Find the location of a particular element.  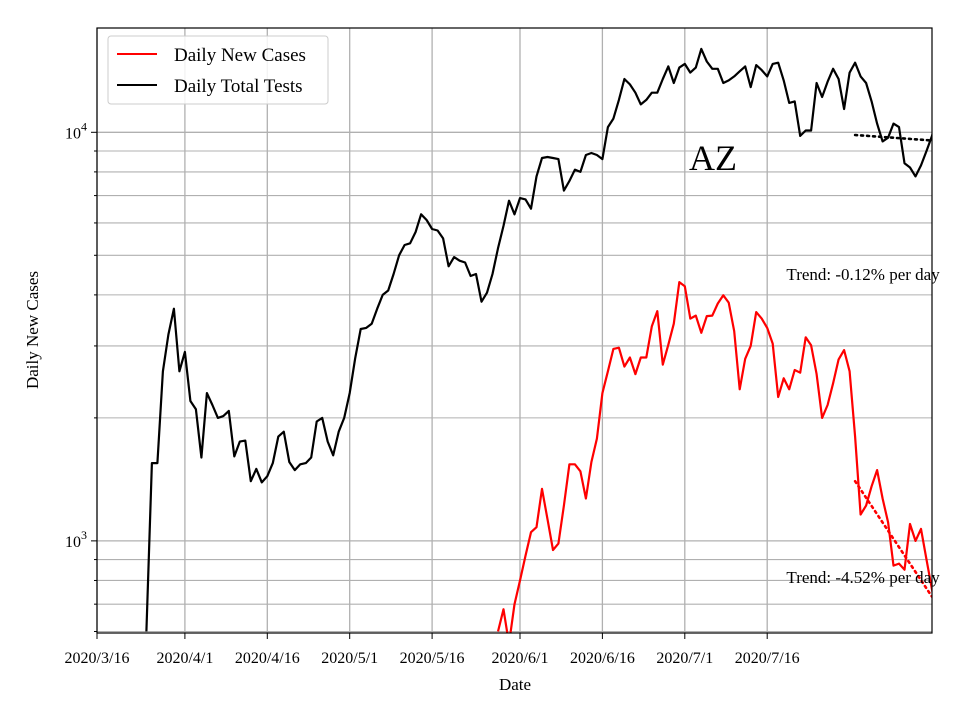

state-label: AZ is located at coordinates (713, 158).